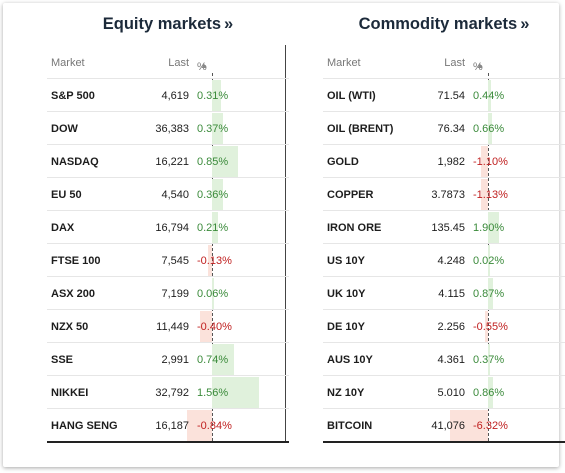 The width and height of the screenshot is (565, 473). I want to click on table-row: UK 10Y 4.115 0.87%, so click(444, 292).